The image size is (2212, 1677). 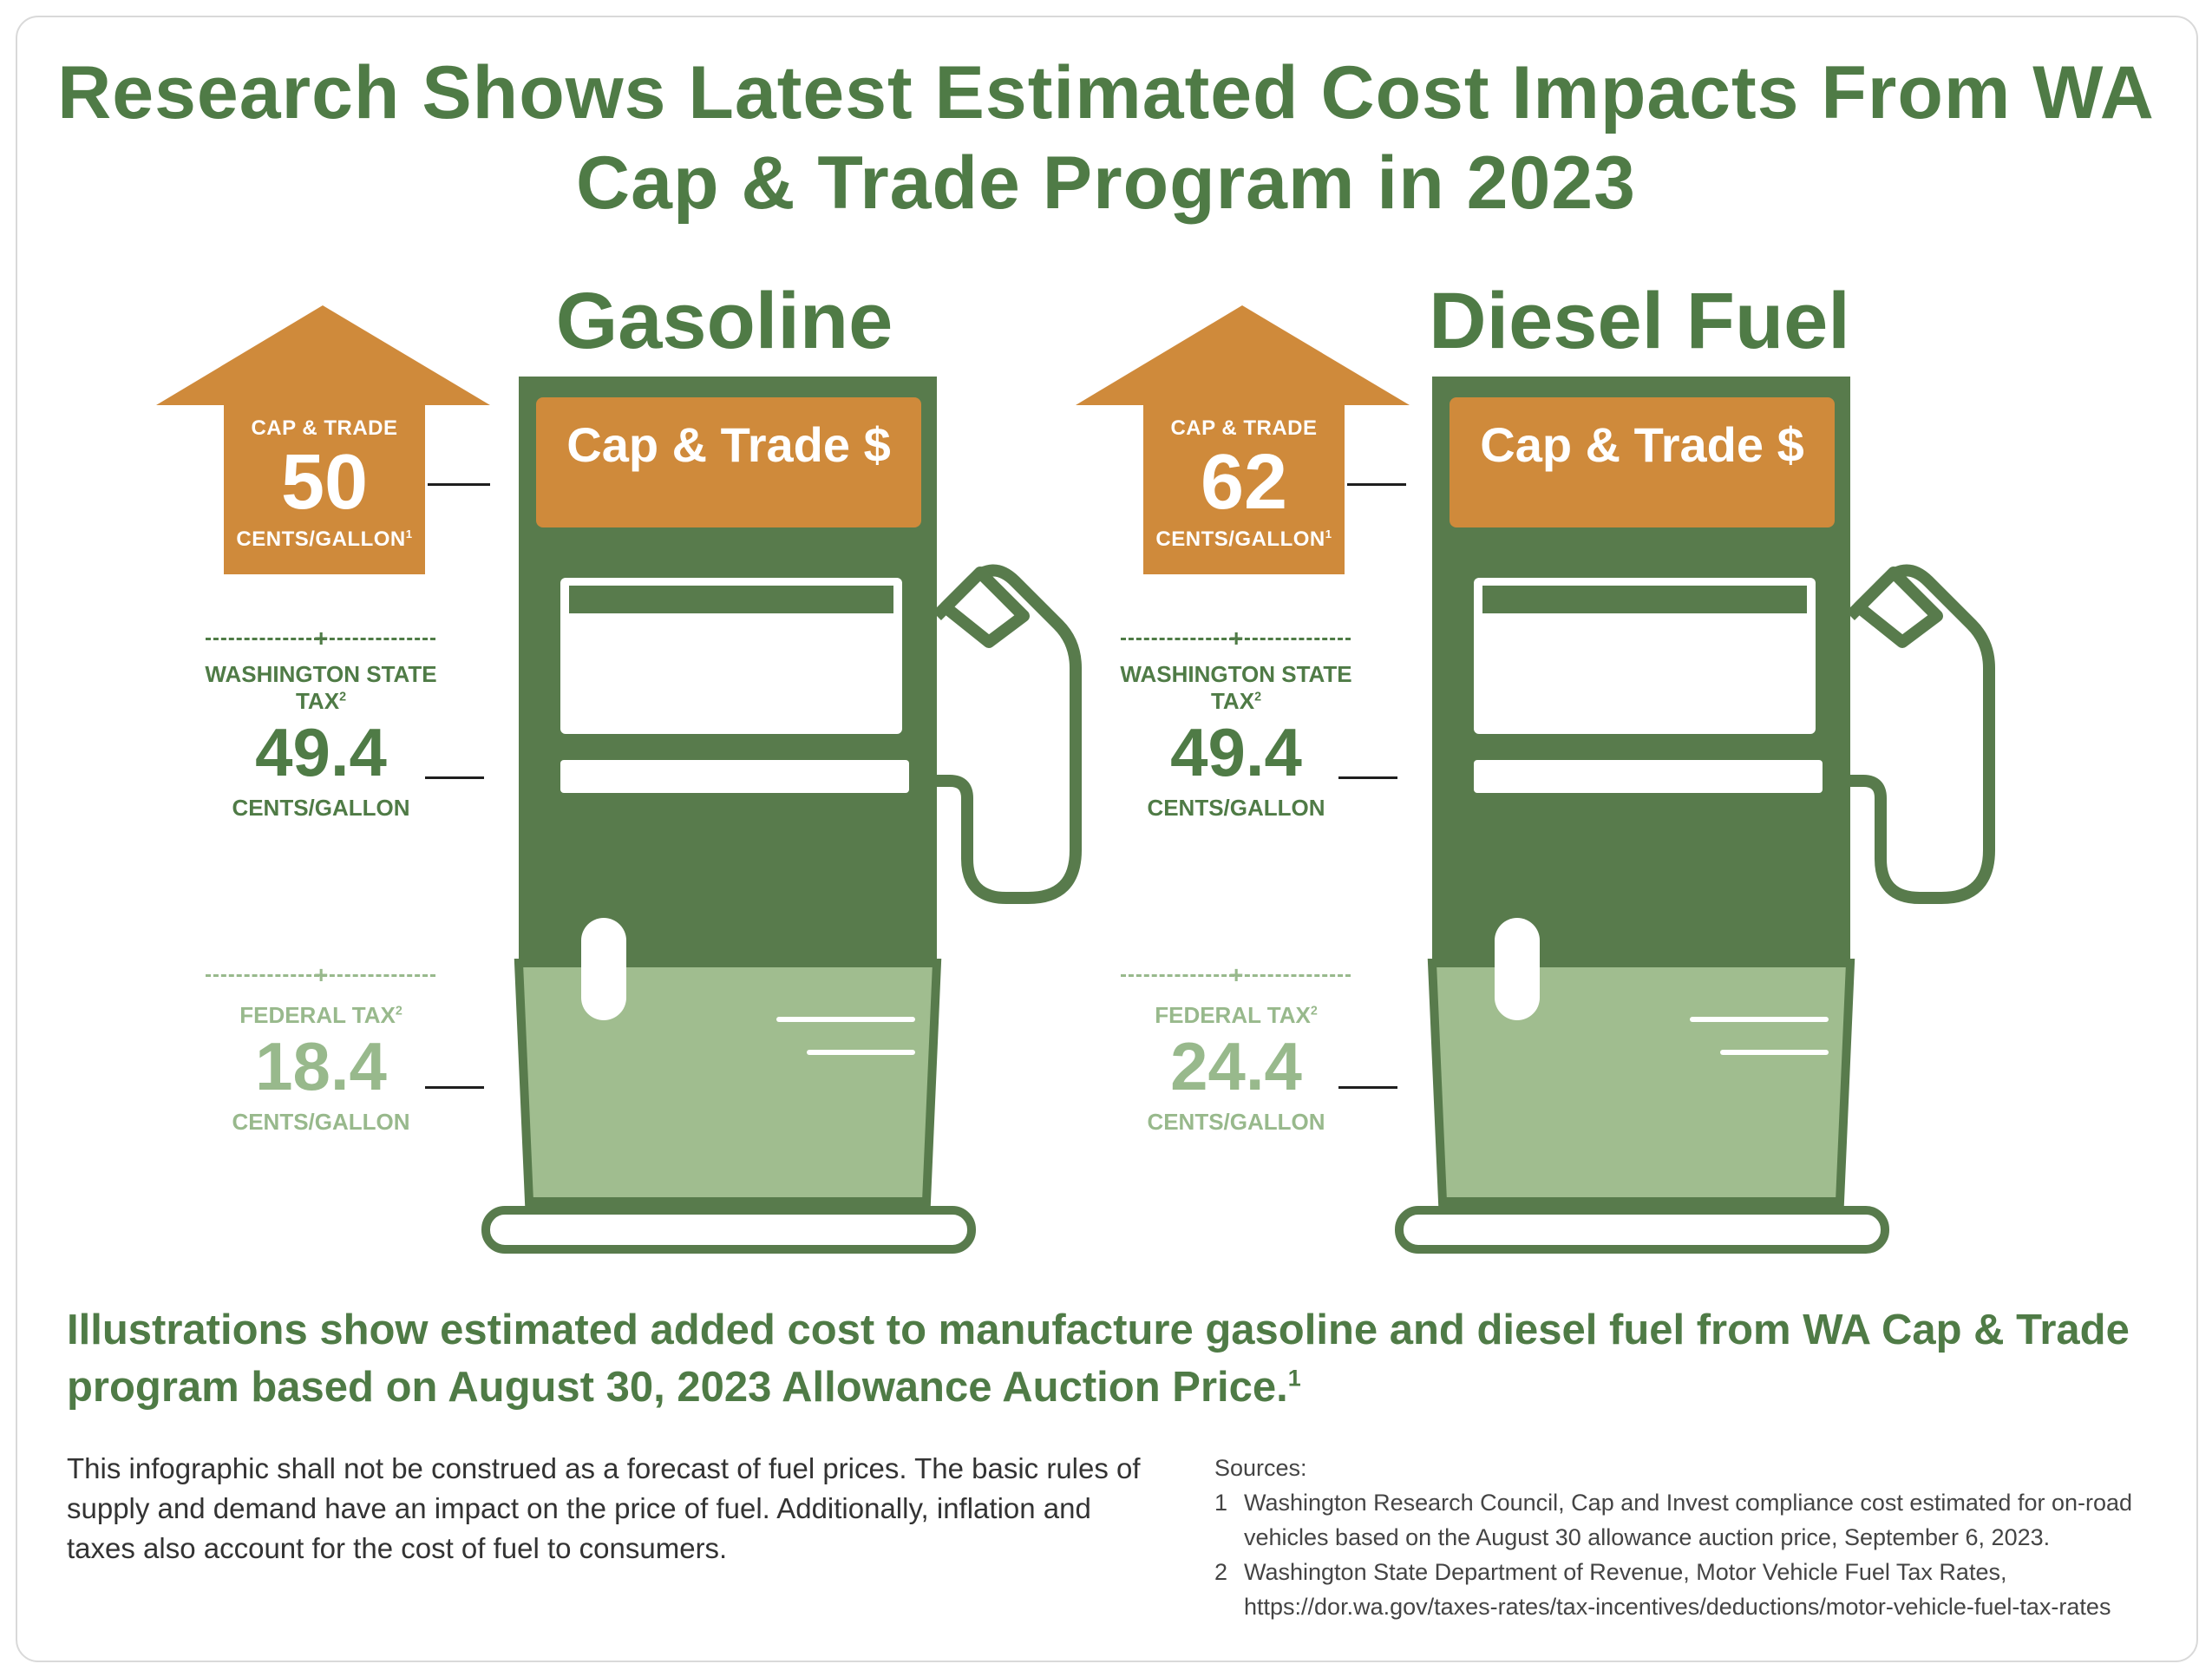 I want to click on gasoline-federal-value: 18.4, so click(x=321, y=1066).